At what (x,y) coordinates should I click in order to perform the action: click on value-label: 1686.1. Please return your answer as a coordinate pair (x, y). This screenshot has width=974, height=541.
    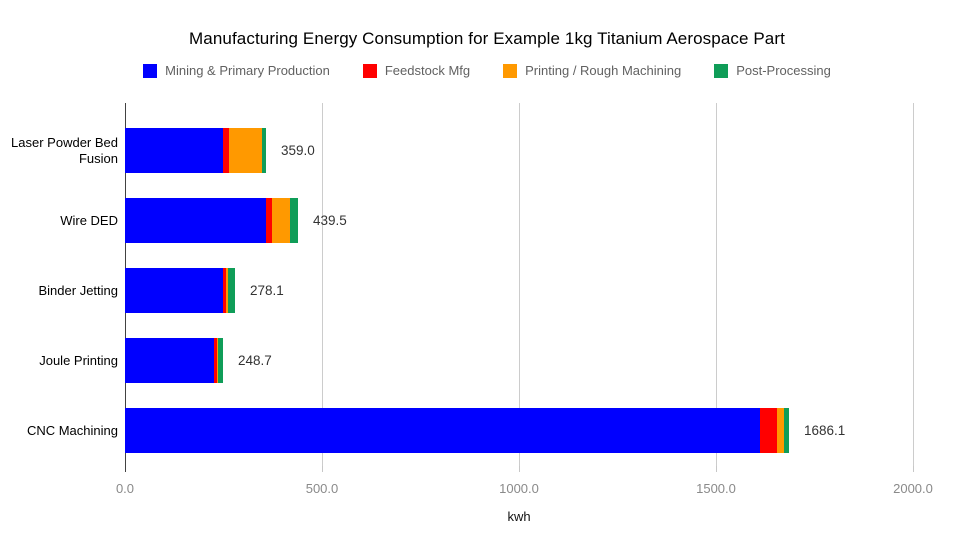
    Looking at the image, I should click on (825, 430).